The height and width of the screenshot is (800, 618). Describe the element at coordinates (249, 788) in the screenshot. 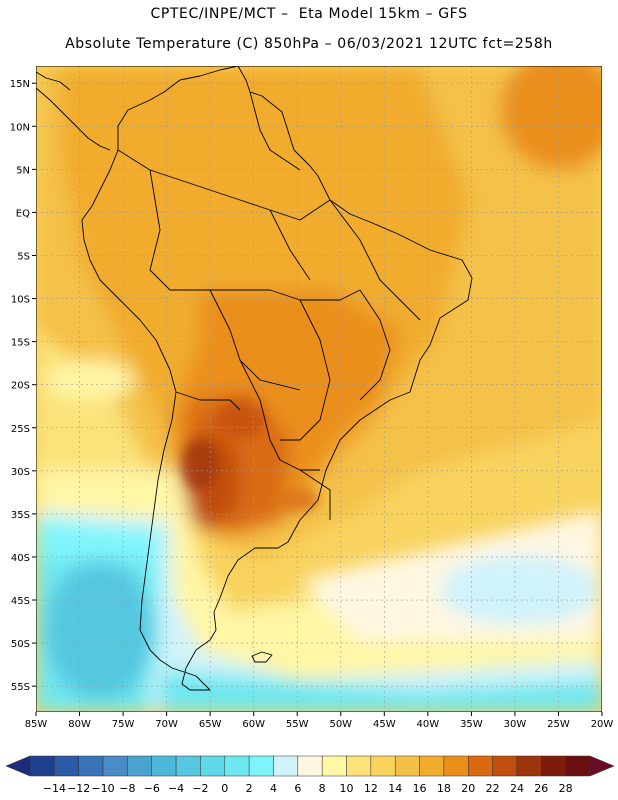

I see `colorbar-label: 2` at that location.